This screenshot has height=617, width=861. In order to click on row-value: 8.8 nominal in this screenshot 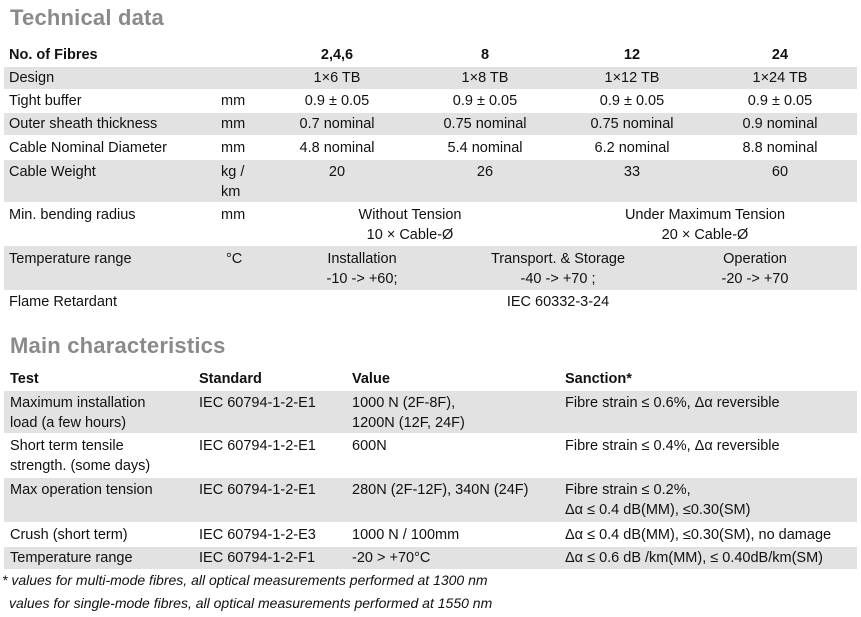, I will do `click(780, 148)`.